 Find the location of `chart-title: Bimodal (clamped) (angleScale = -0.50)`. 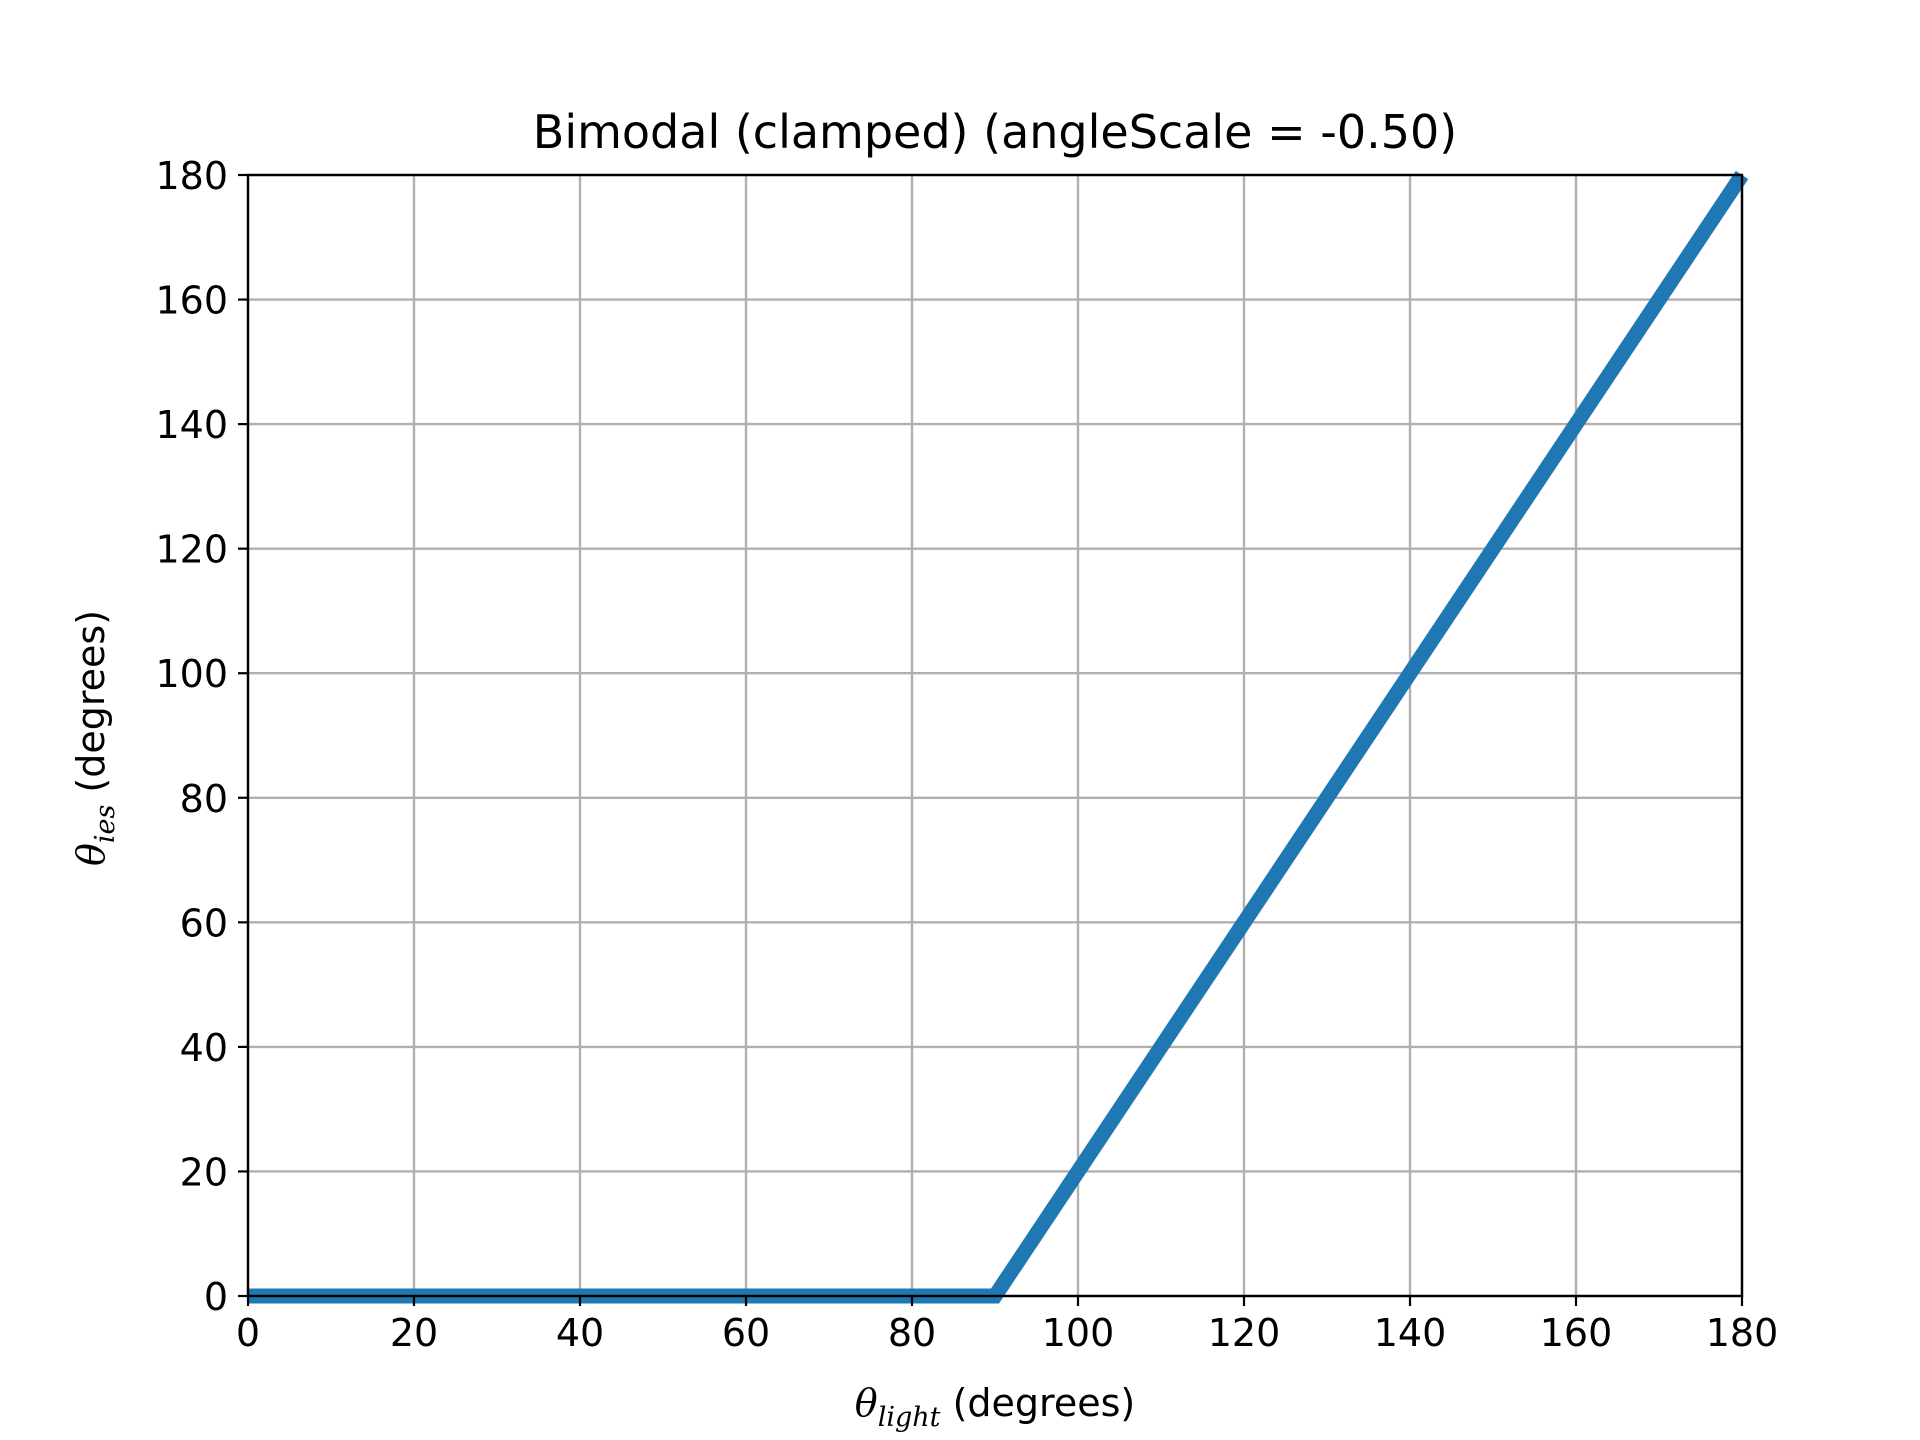

chart-title: Bimodal (clamped) (angleScale = -0.50) is located at coordinates (995, 132).